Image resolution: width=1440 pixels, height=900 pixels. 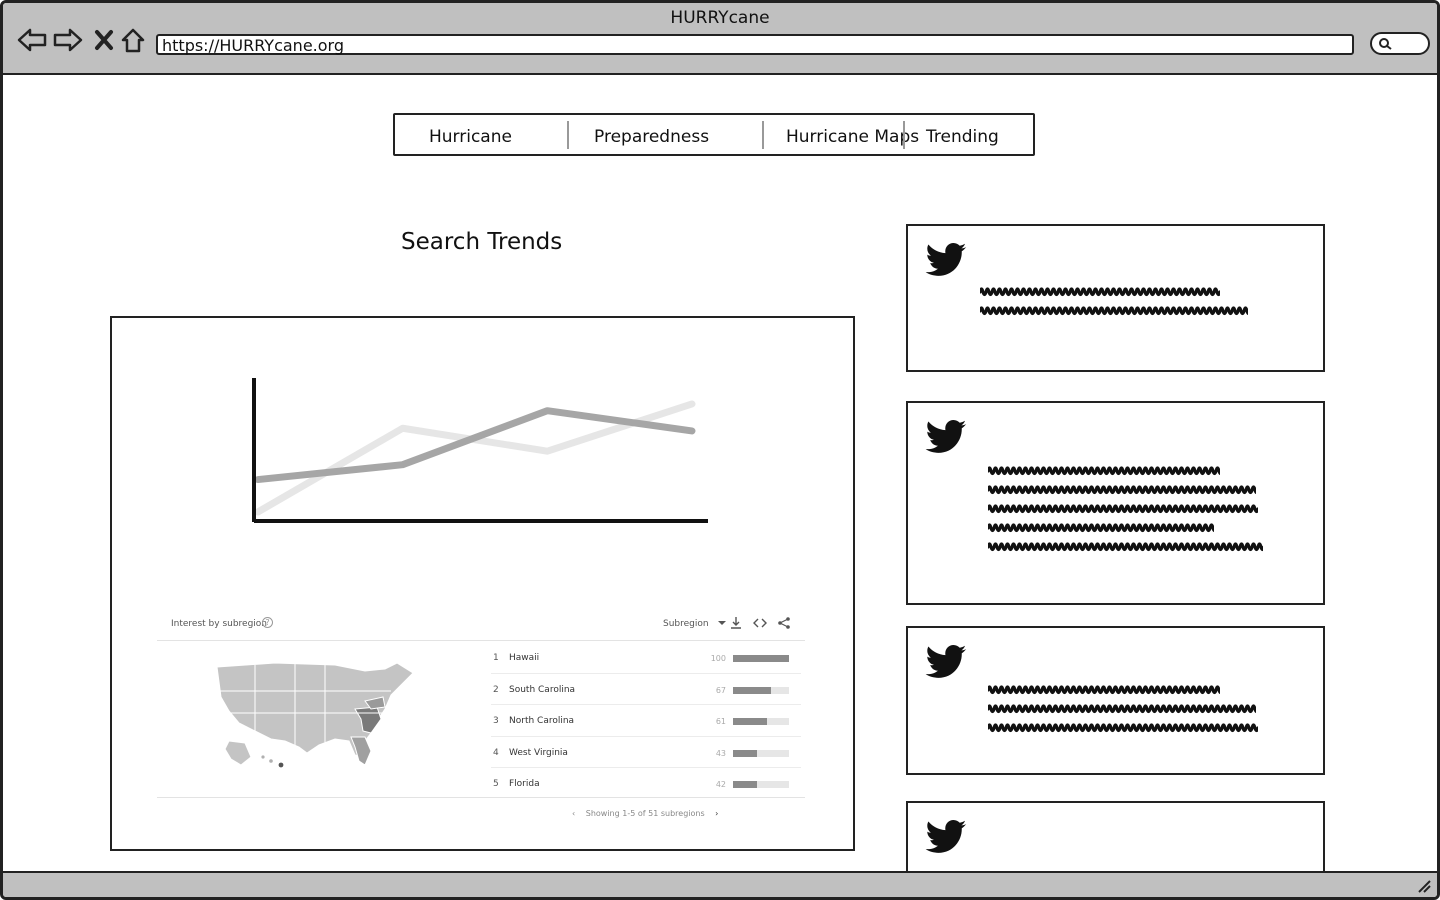 What do you see at coordinates (496, 784) in the screenshot?
I see `row-rank: 5` at bounding box center [496, 784].